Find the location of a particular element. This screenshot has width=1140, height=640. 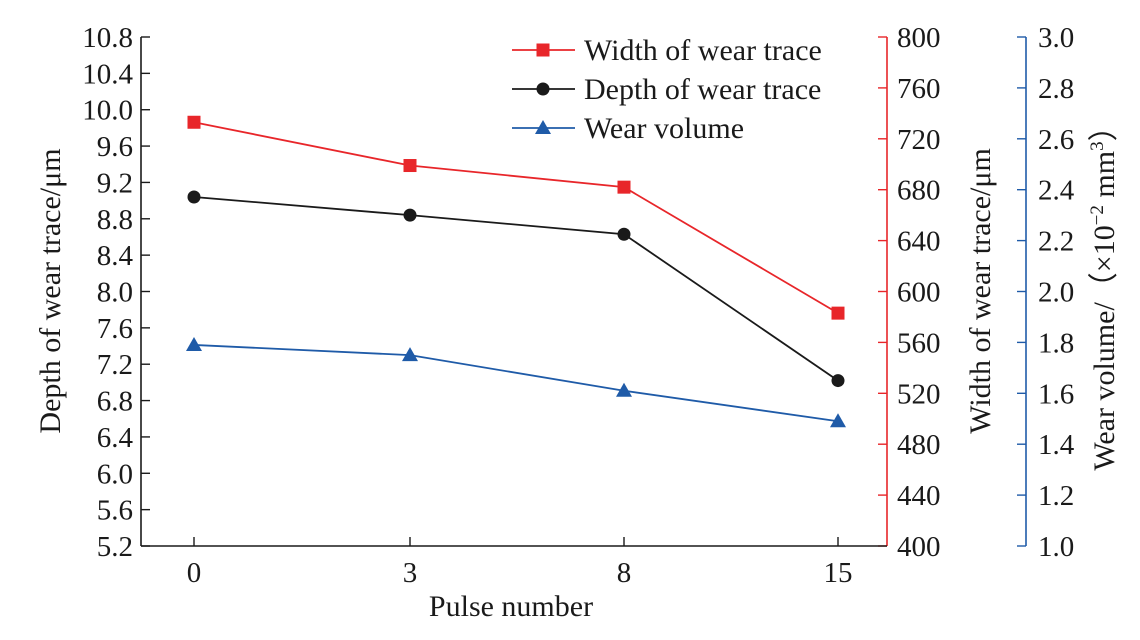

x-tick-label-2: 8 is located at coordinates (624, 573).